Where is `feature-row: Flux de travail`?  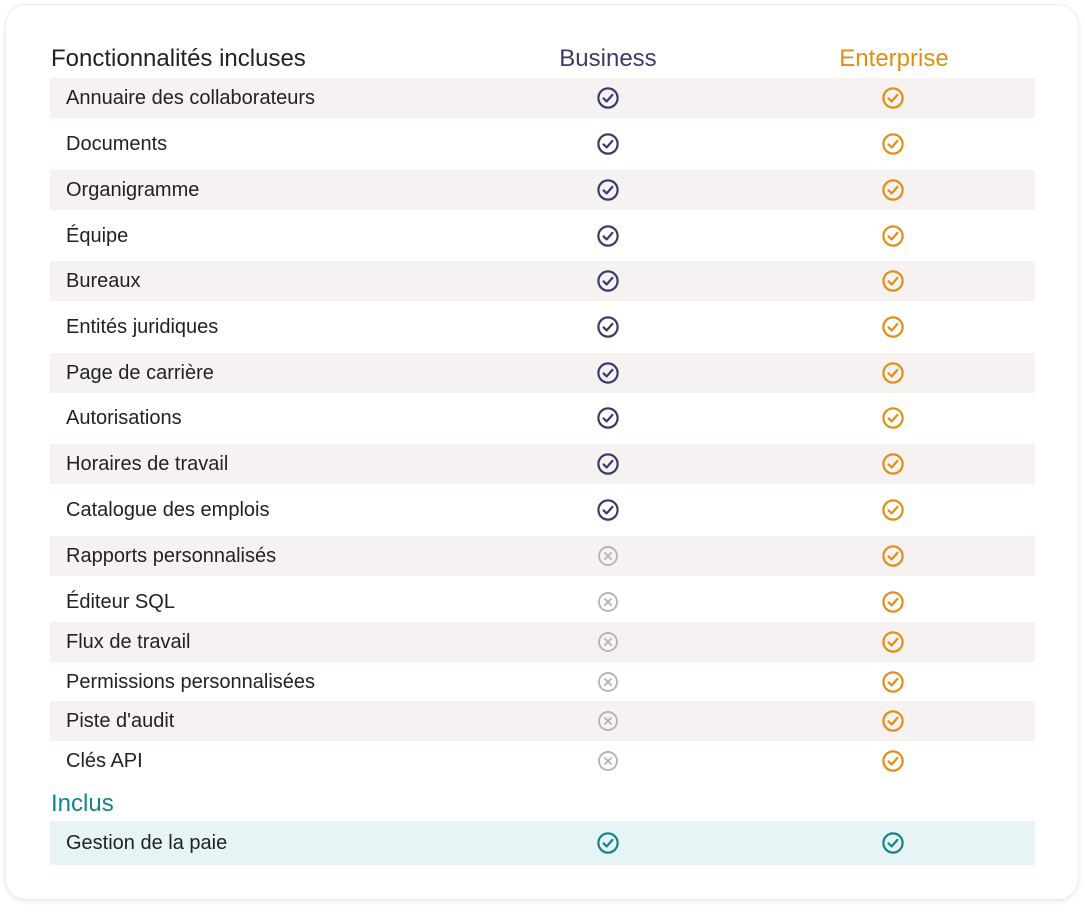 feature-row: Flux de travail is located at coordinates (542, 642).